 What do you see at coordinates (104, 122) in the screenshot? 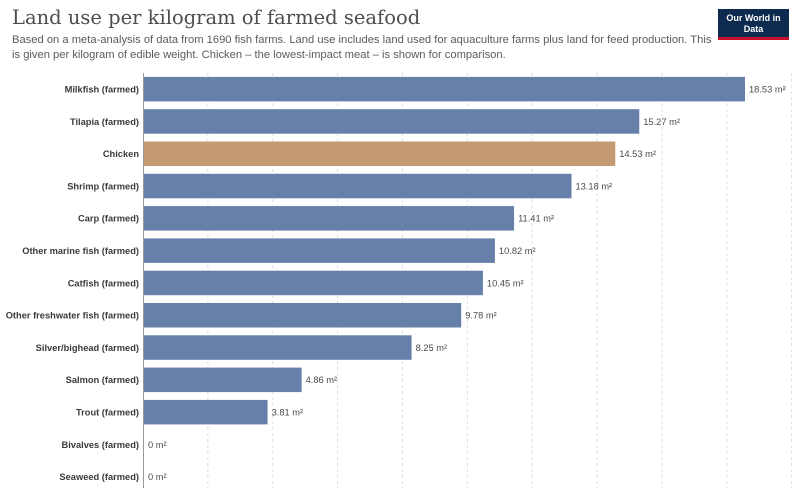
I see `category-label: Tilapia (farmed)` at bounding box center [104, 122].